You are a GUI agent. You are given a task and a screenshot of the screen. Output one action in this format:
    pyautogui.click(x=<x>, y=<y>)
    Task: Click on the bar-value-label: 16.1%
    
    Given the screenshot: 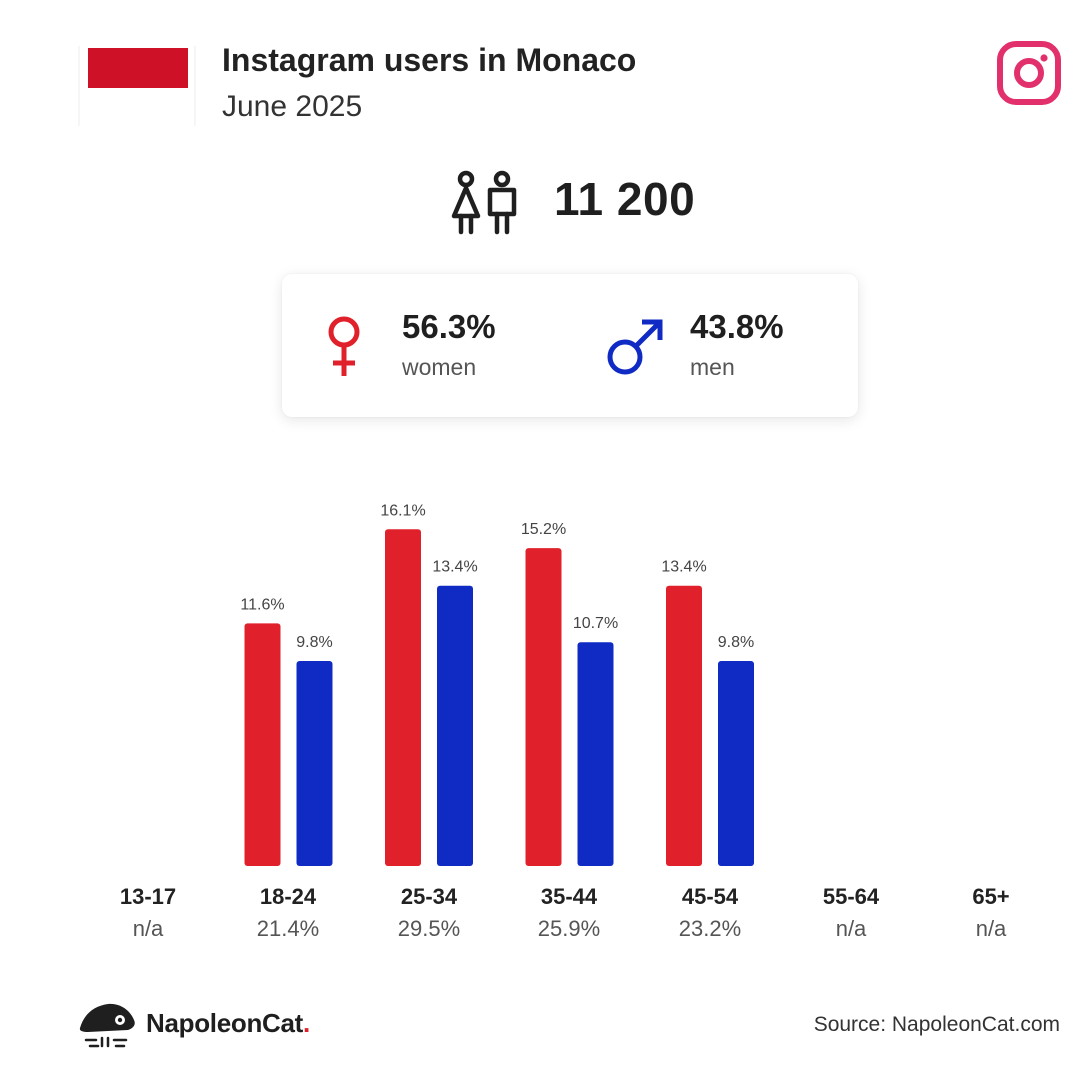 What is the action you would take?
    pyautogui.click(x=402, y=510)
    